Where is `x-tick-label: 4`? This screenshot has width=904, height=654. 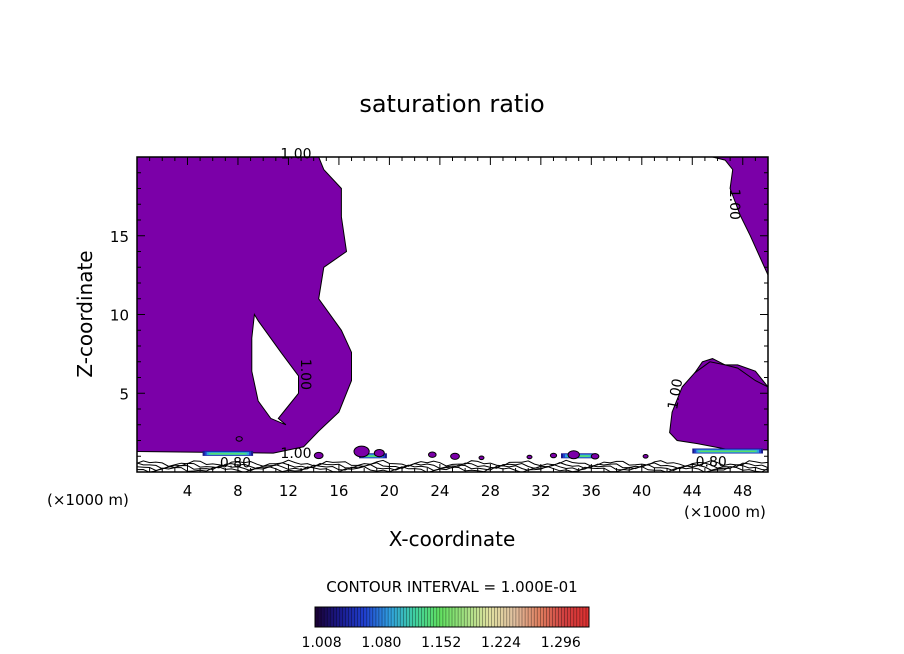
x-tick-label: 4 is located at coordinates (188, 491).